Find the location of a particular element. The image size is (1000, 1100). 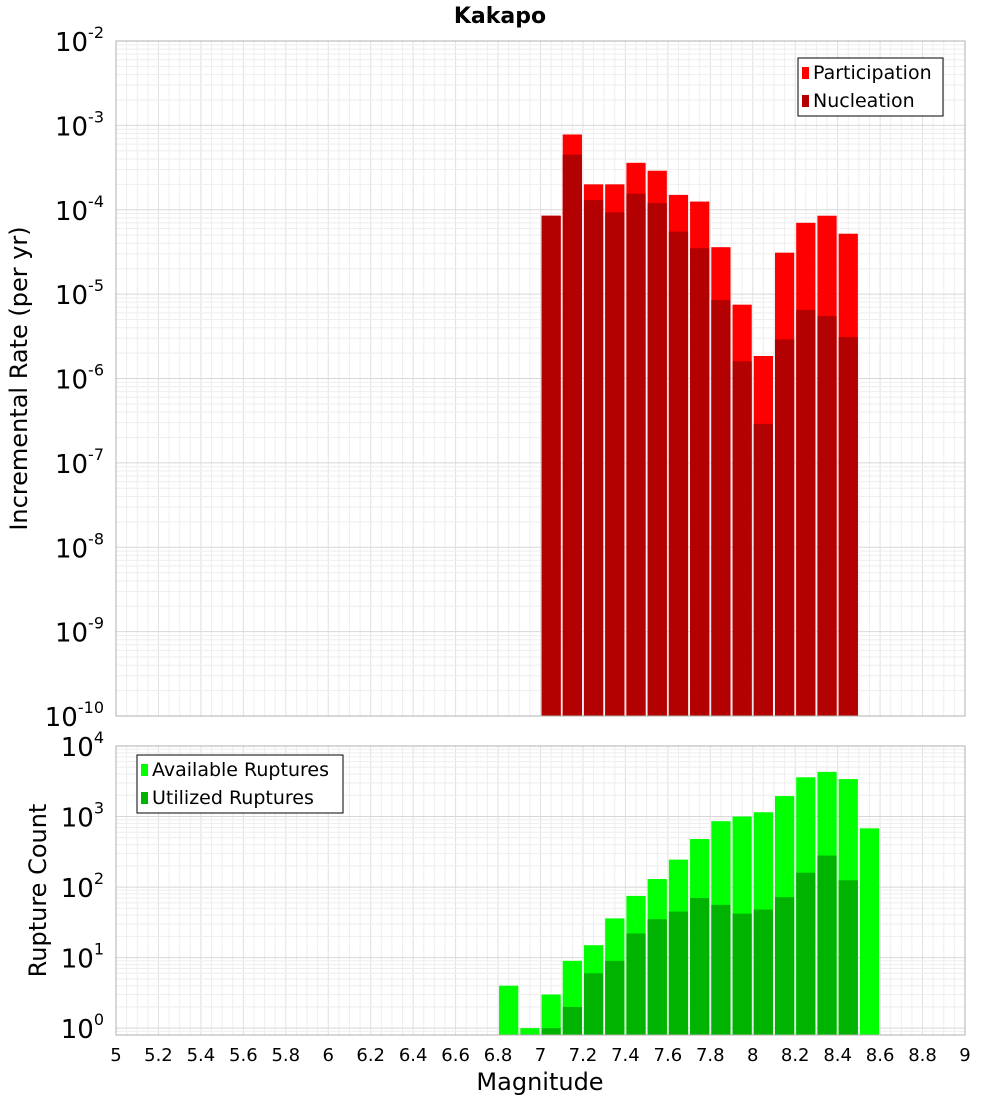

y-tick-label: 10⁴ is located at coordinates (82, 745).